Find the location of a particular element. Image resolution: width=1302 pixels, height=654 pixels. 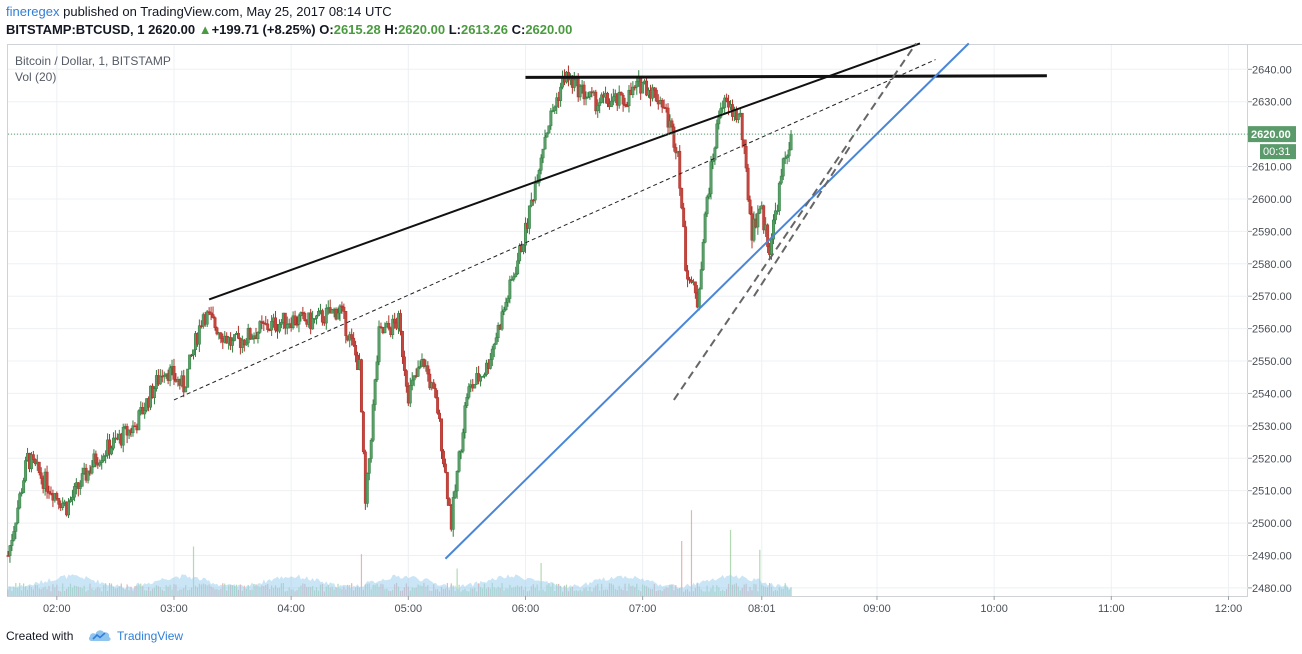

change-arrow-icon: ▲ is located at coordinates (205, 29).